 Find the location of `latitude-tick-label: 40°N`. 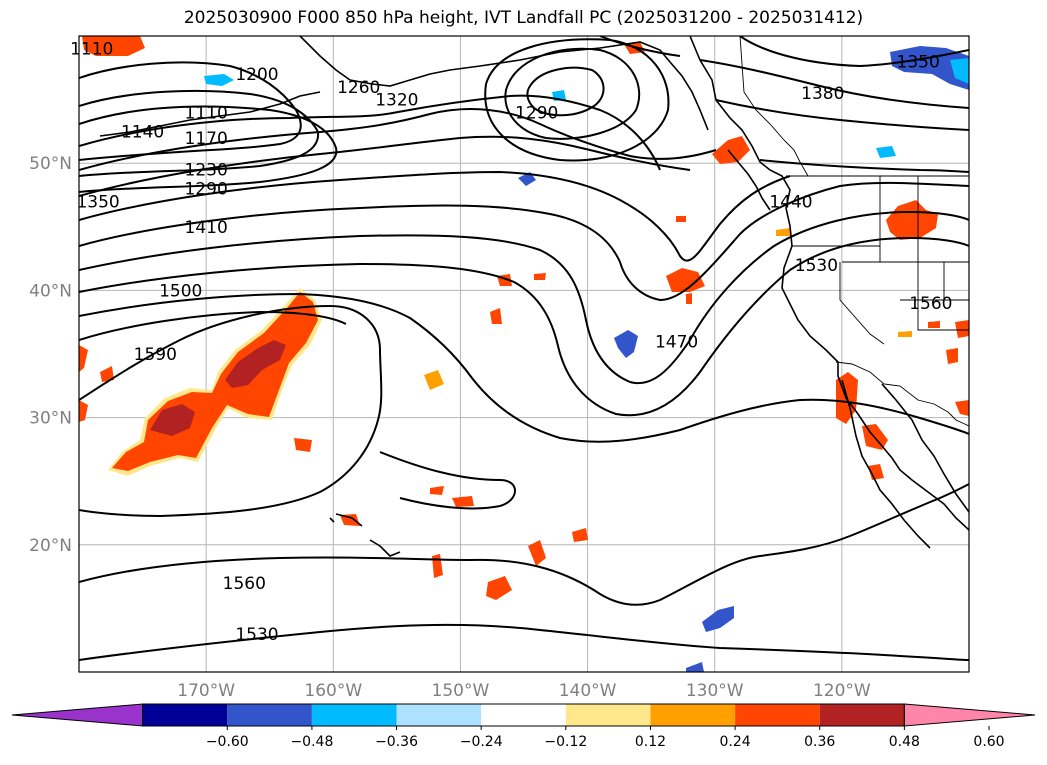

latitude-tick-label: 40°N is located at coordinates (50, 291).